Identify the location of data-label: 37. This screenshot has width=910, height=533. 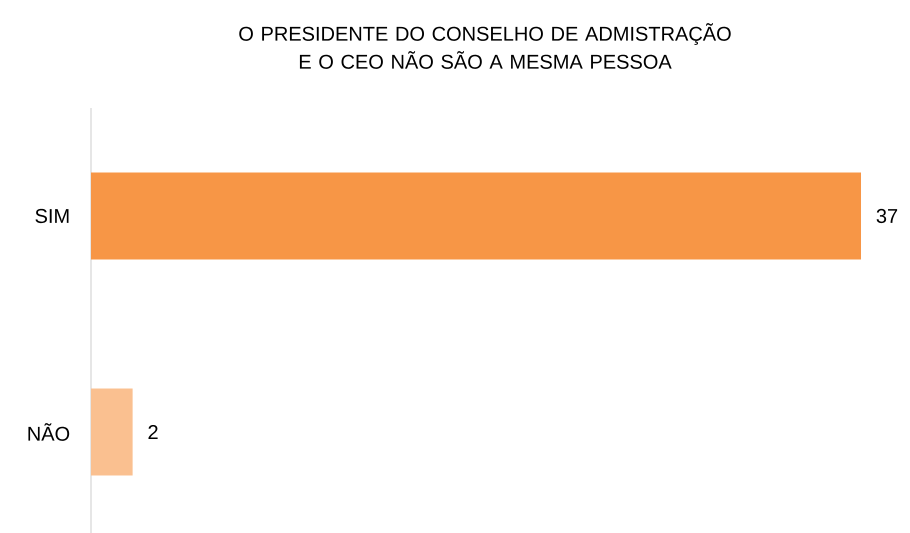
(887, 216).